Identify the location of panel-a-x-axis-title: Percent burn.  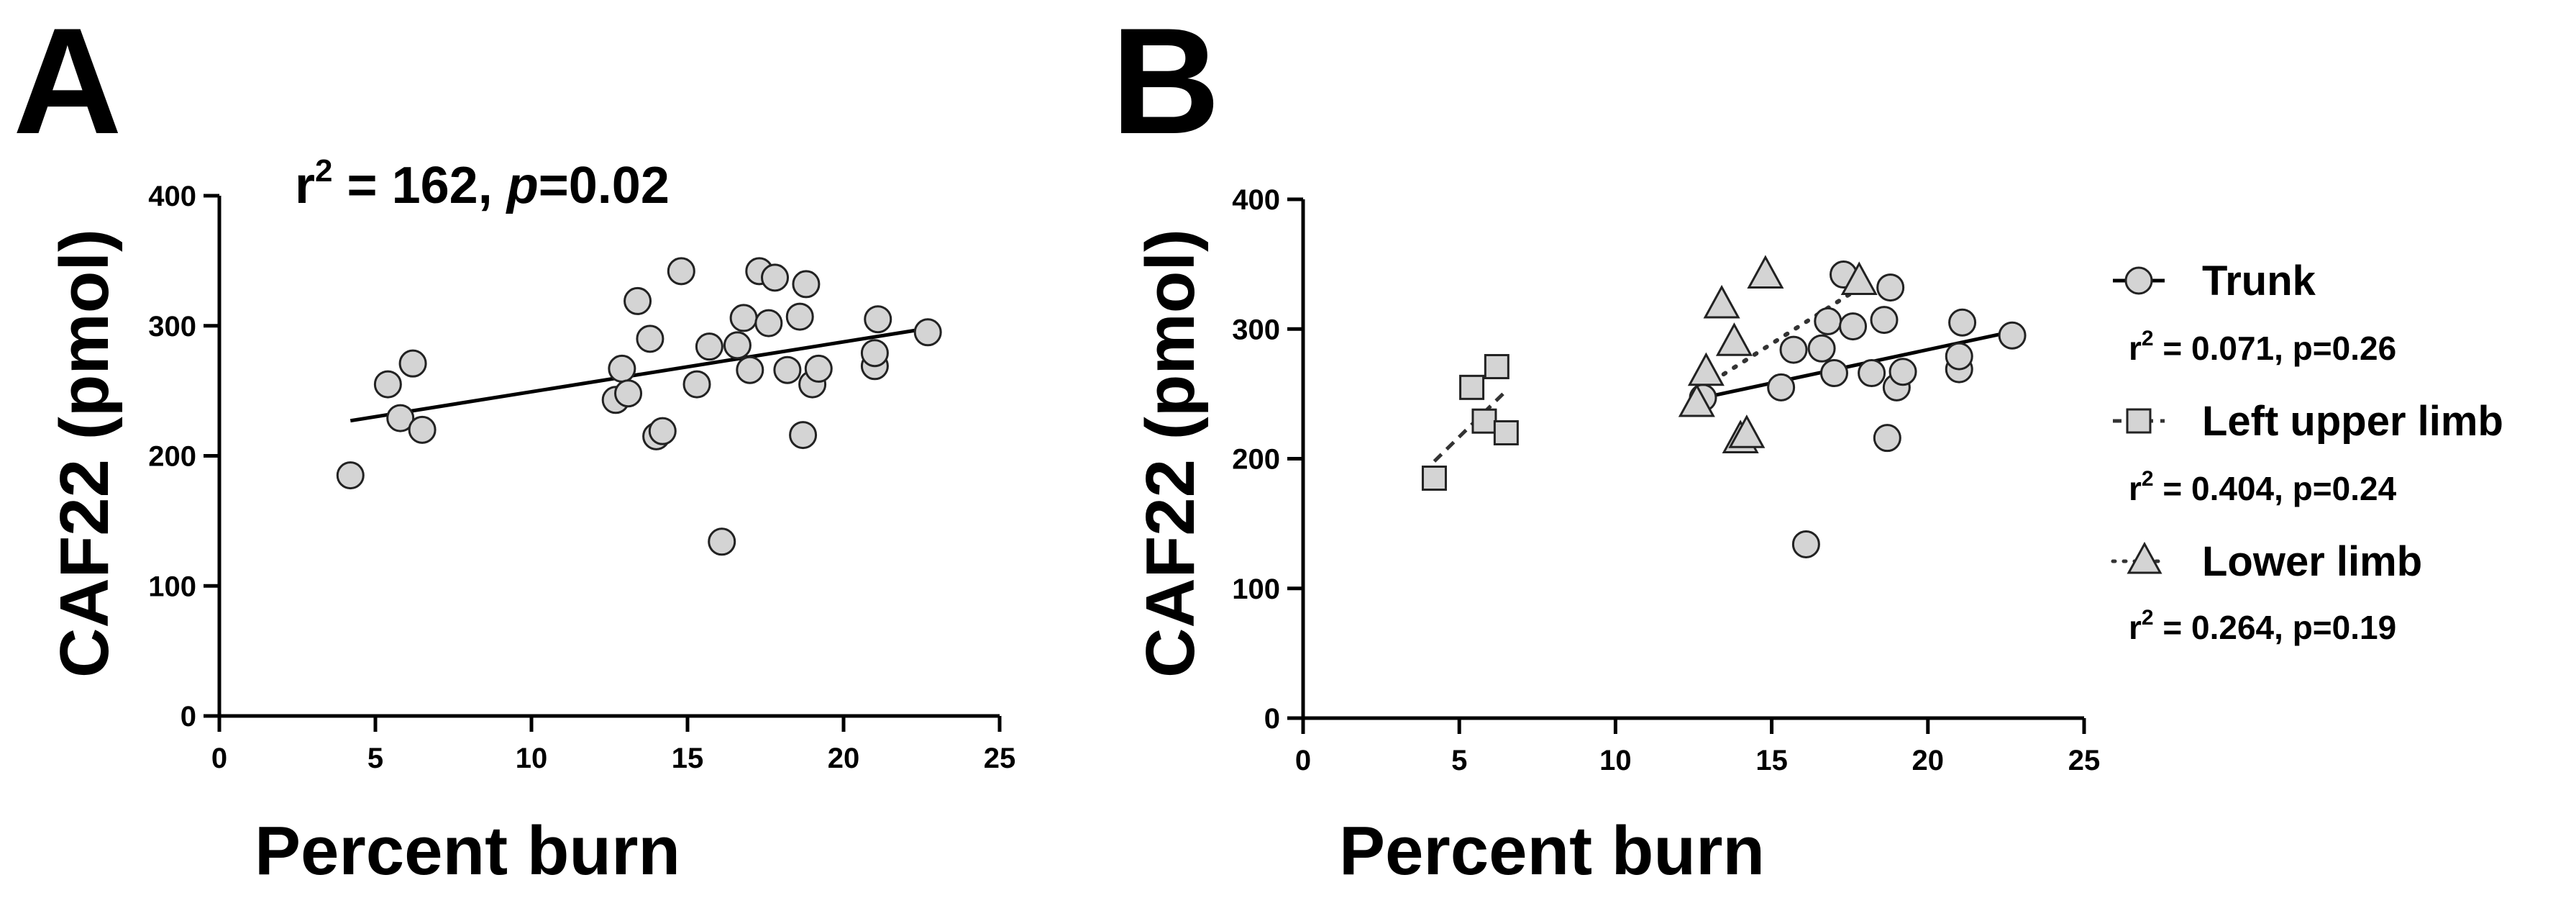
(467, 850).